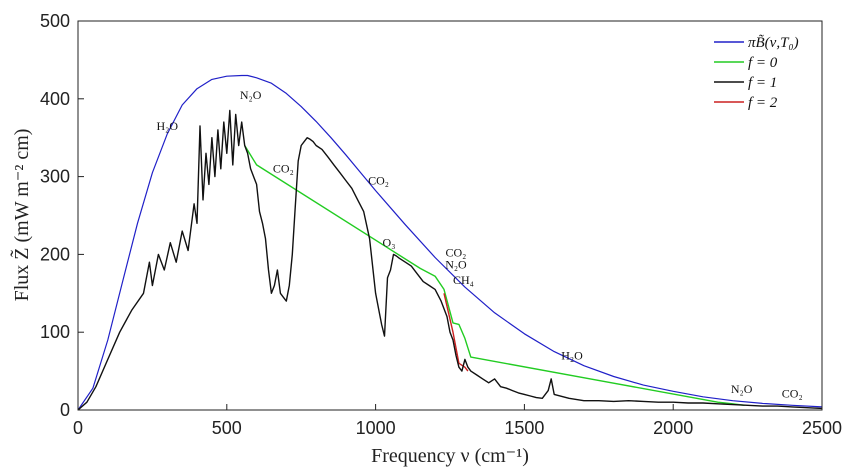  What do you see at coordinates (822, 428) in the screenshot?
I see `x-tick-label: 2500` at bounding box center [822, 428].